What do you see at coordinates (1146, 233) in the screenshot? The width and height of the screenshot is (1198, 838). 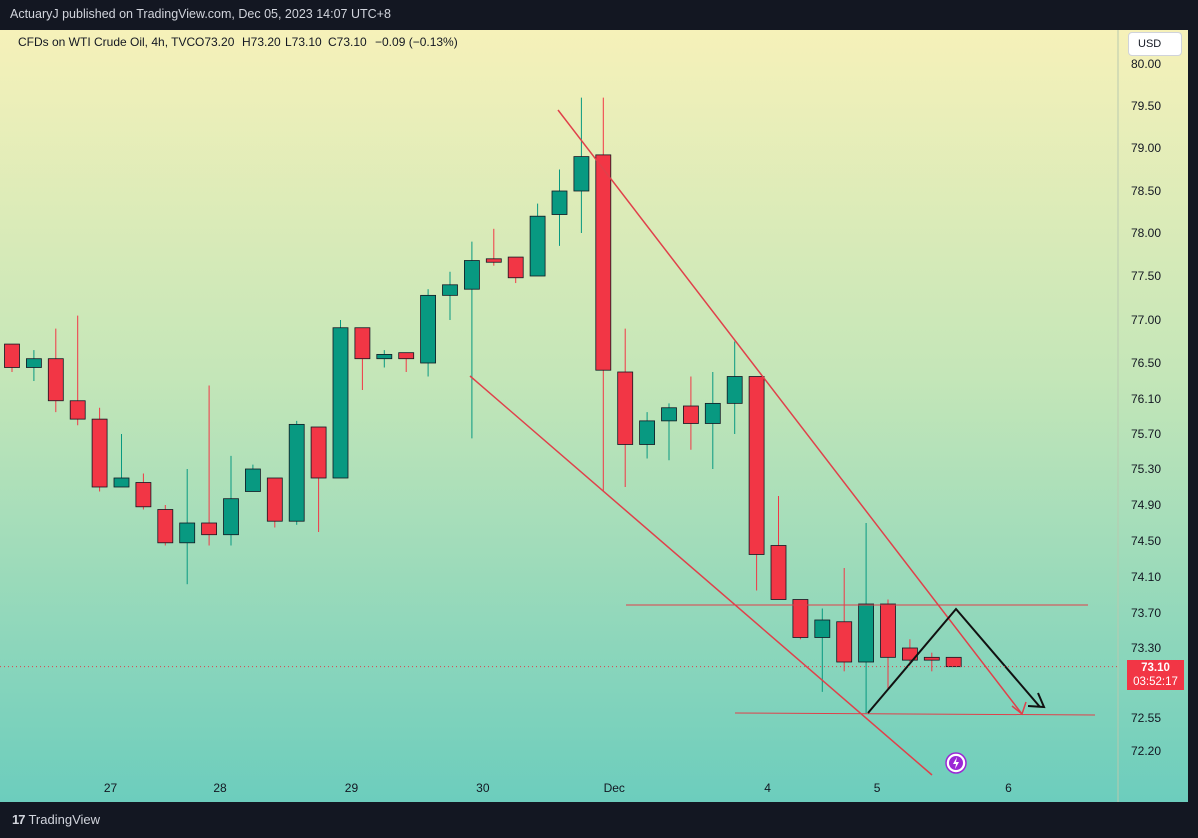 I see `y-tick-label: 78.00` at bounding box center [1146, 233].